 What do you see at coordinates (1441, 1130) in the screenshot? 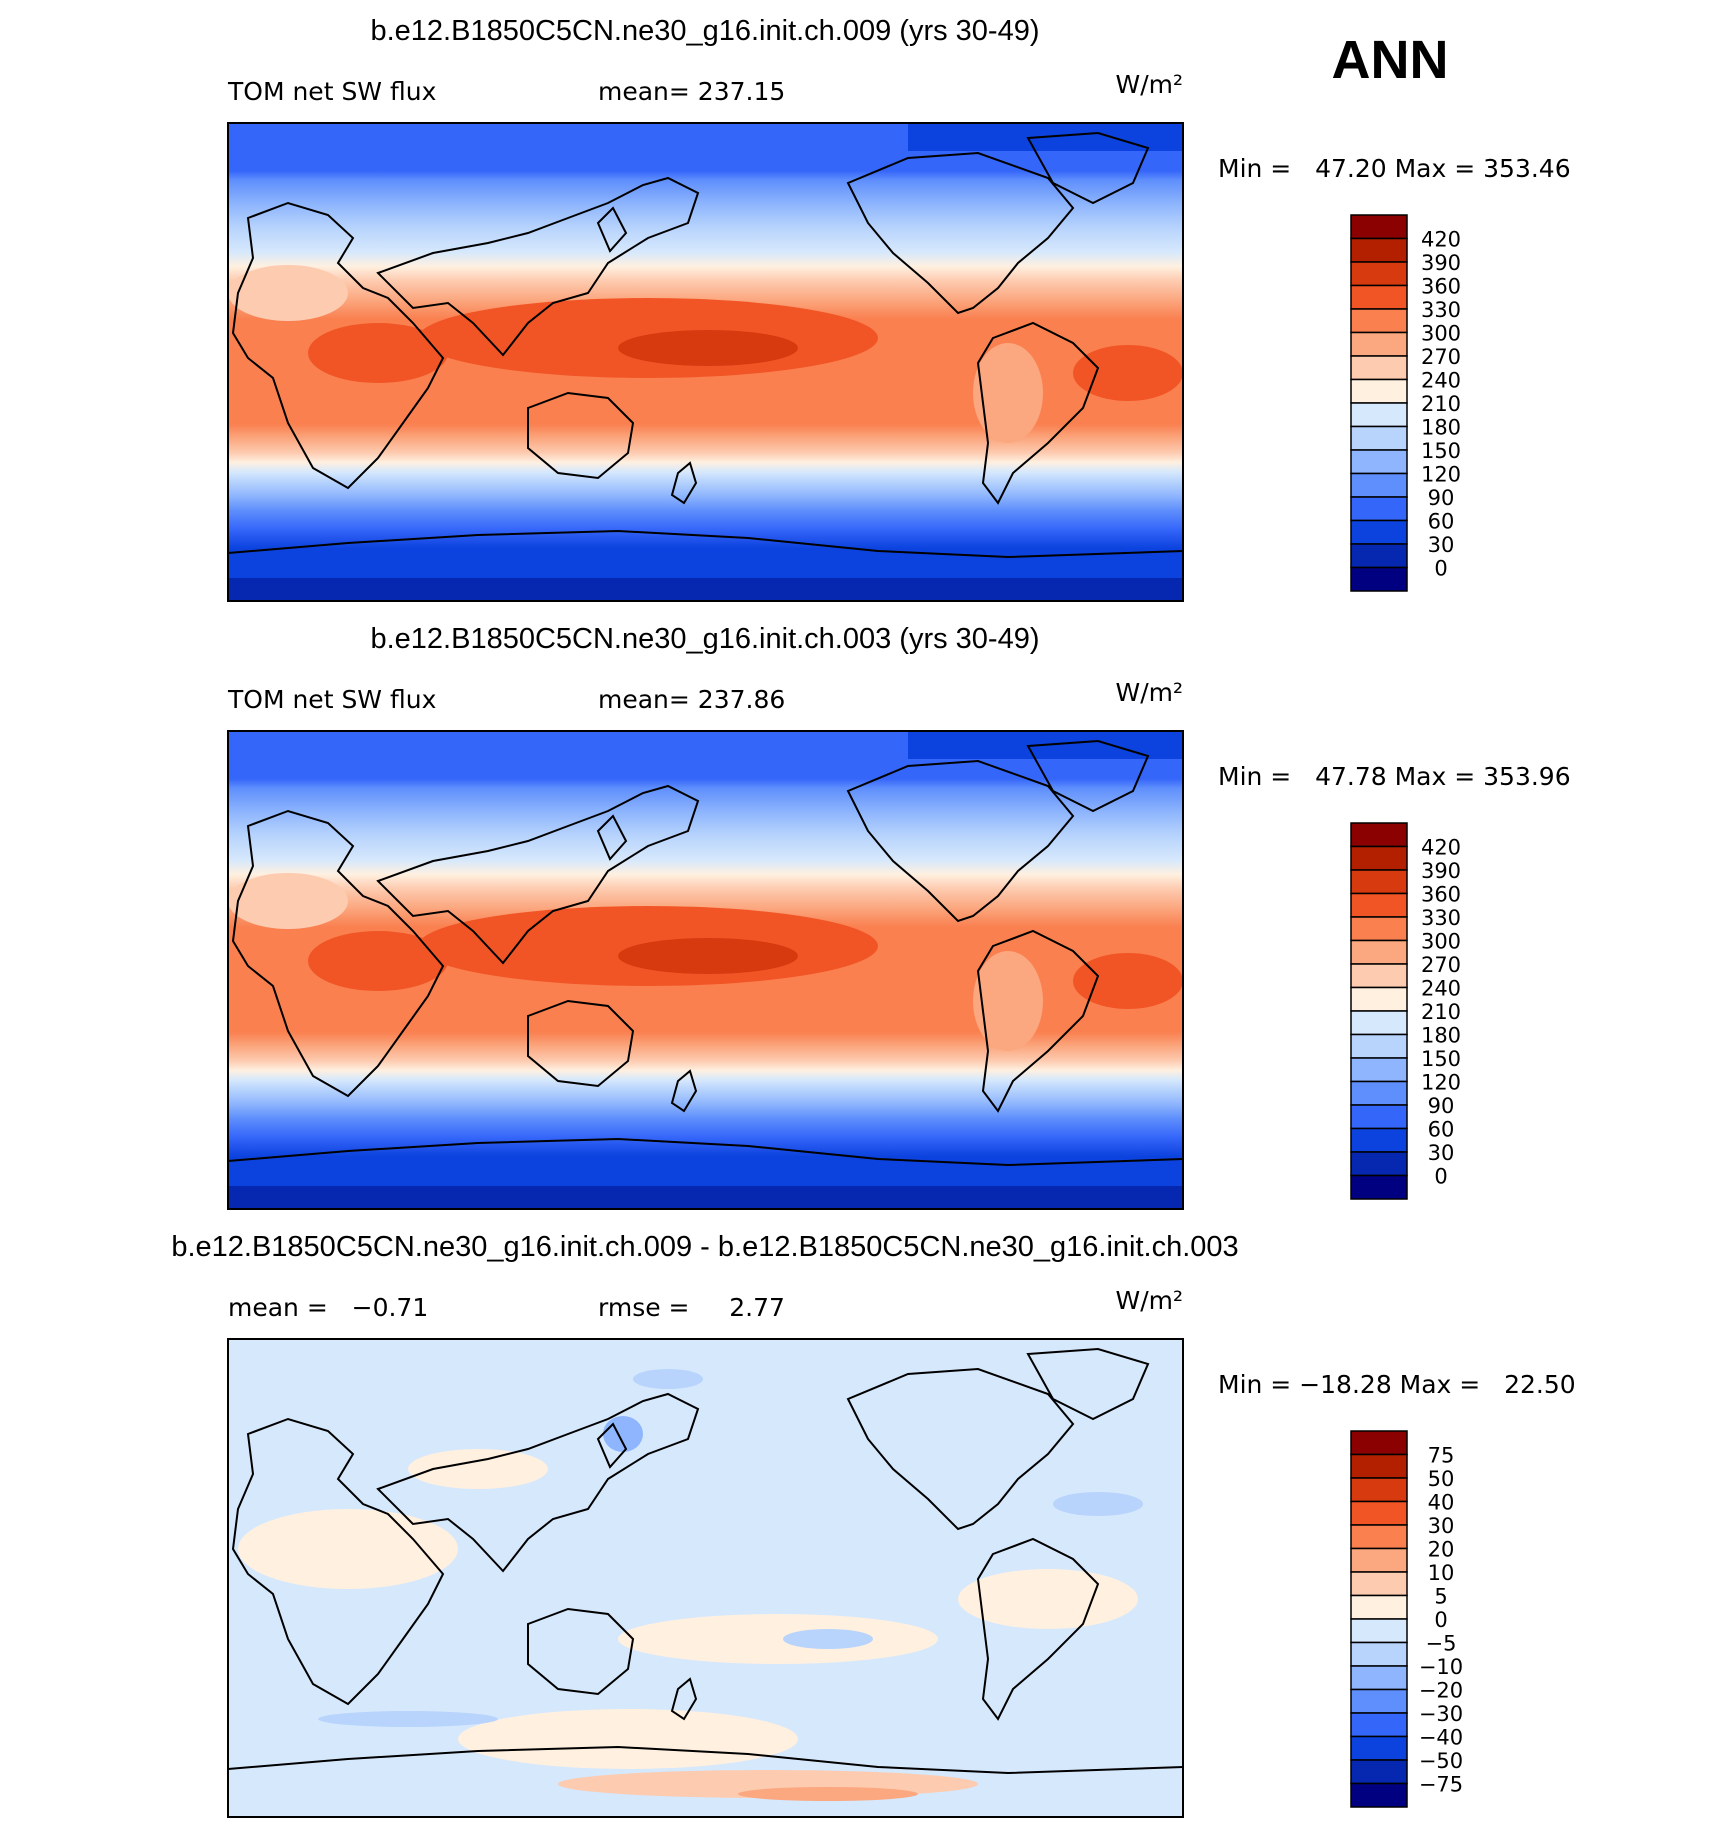
I see `colorbar-2-tick-label: 60` at bounding box center [1441, 1130].